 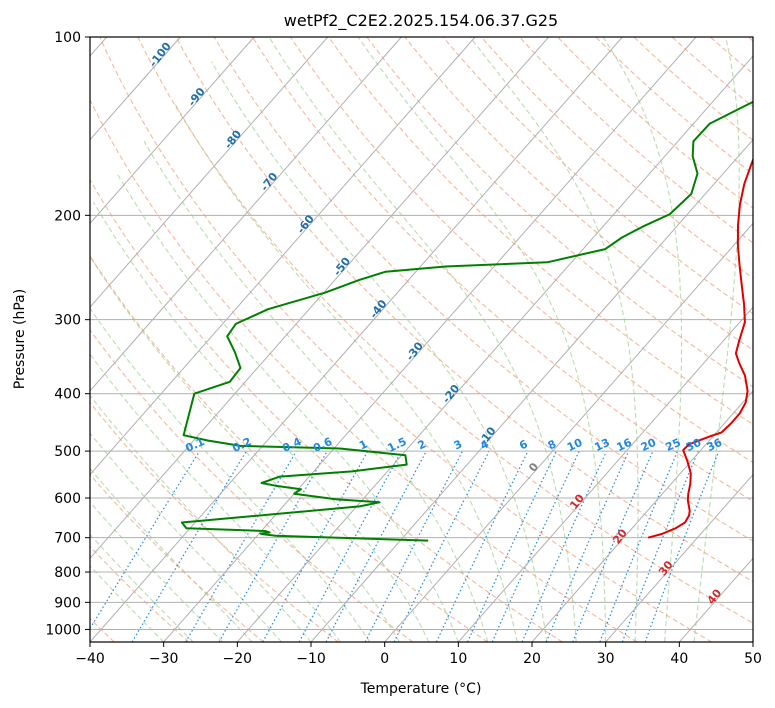 What do you see at coordinates (20, 339) in the screenshot?
I see `y-axis-title: Pressure (hPa)` at bounding box center [20, 339].